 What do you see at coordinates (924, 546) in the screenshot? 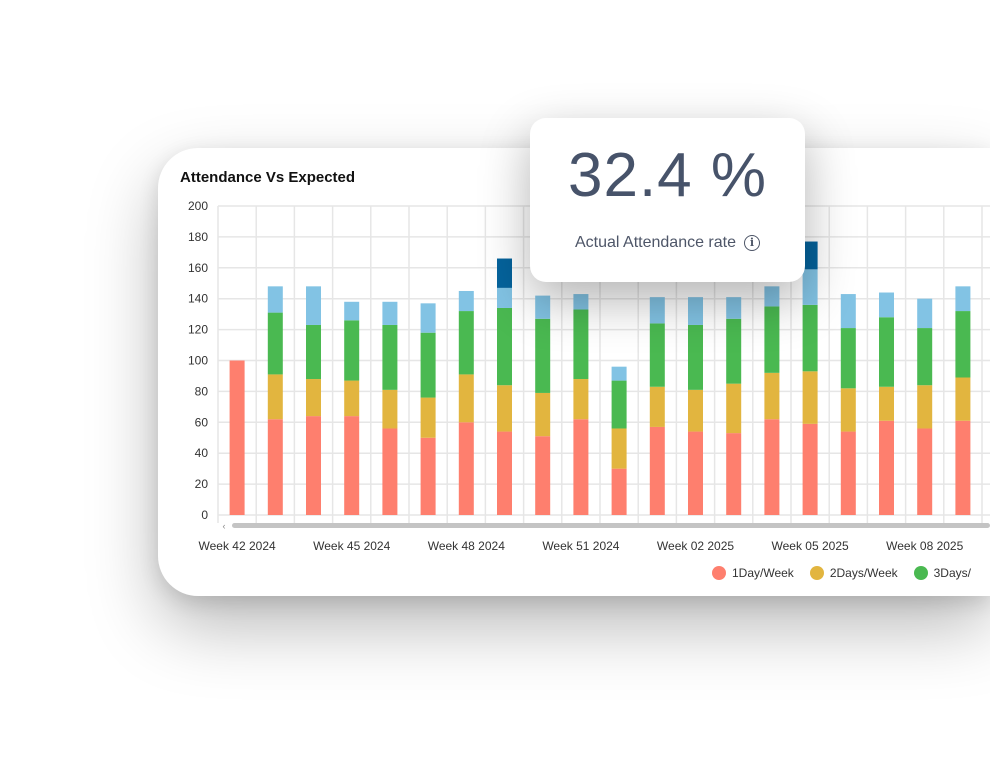
I see `x-tick-label: Week 08 2025` at bounding box center [924, 546].